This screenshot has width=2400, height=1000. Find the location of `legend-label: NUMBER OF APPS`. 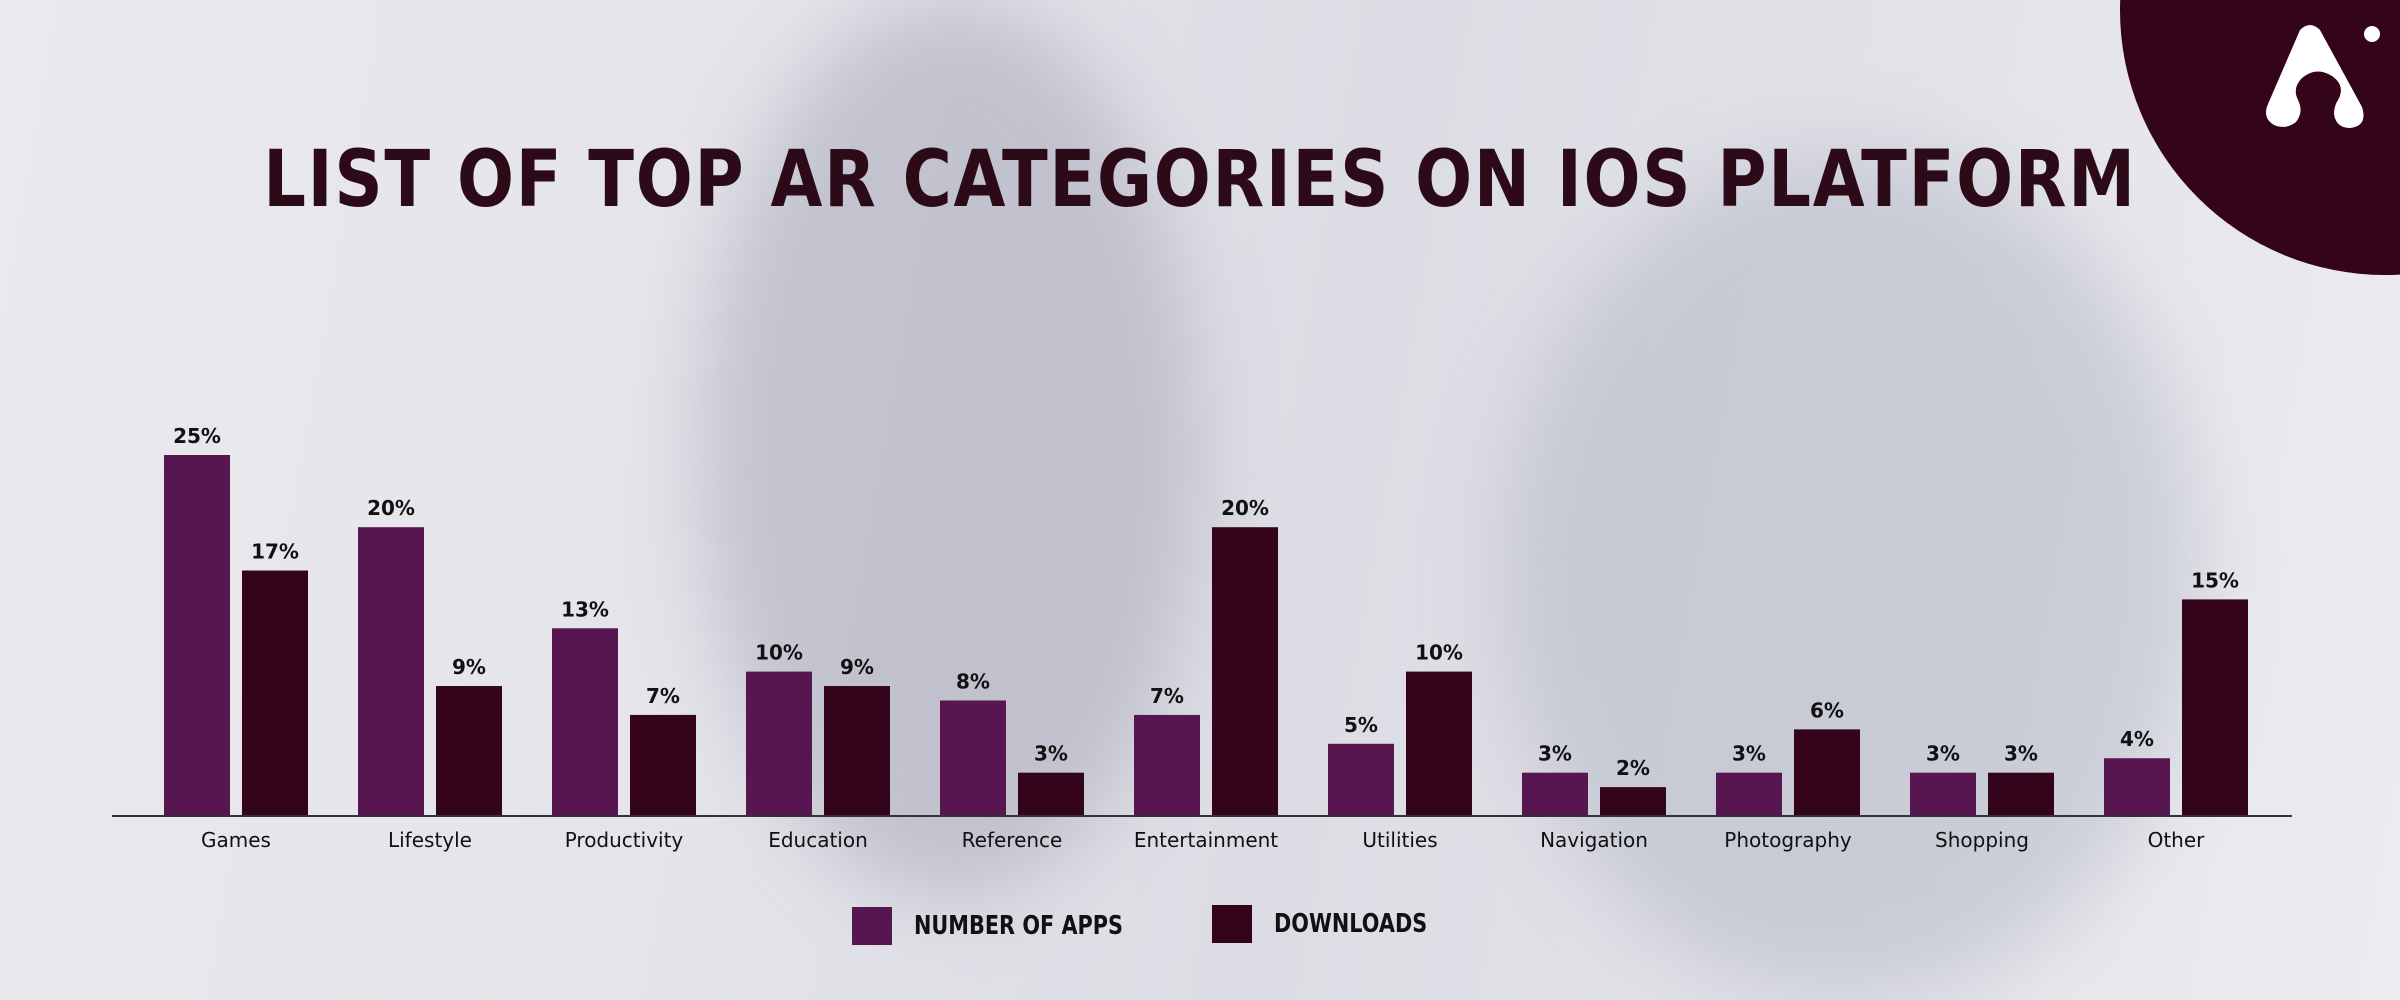

legend-label: NUMBER OF APPS is located at coordinates (1019, 926).